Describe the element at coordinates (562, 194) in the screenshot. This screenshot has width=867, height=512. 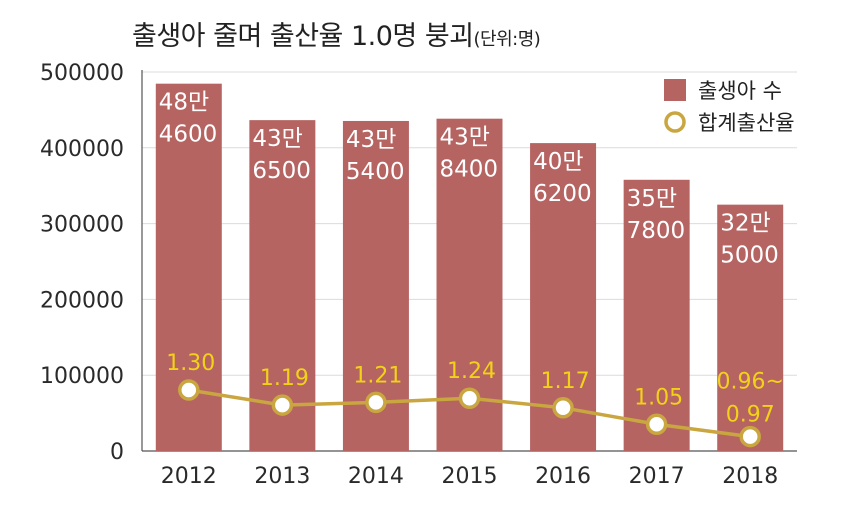
I see `bar-value-label: 6200` at that location.